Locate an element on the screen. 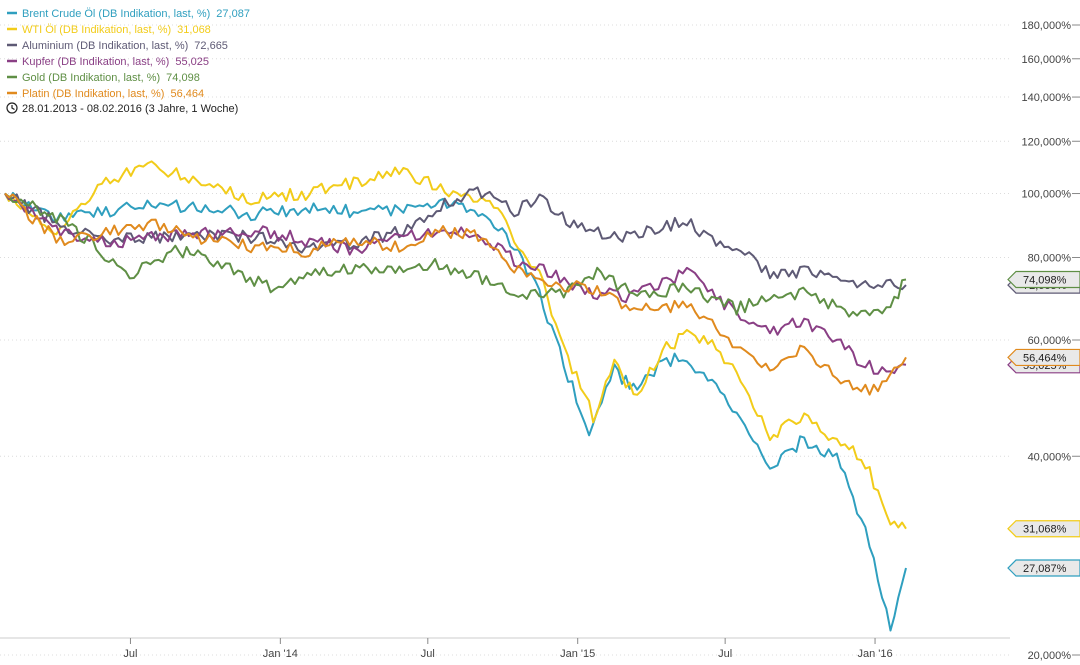 This screenshot has width=1080, height=665. legend-entry: Aluminium (DB Indikation, last, %) 72,665 is located at coordinates (117, 46).